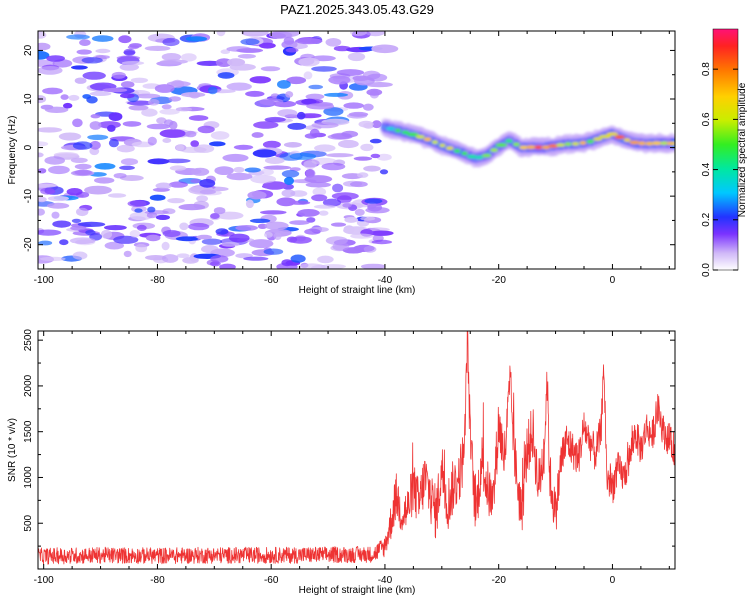 This screenshot has height=600, width=750. I want to click on colorbar-gradient, so click(725, 149).